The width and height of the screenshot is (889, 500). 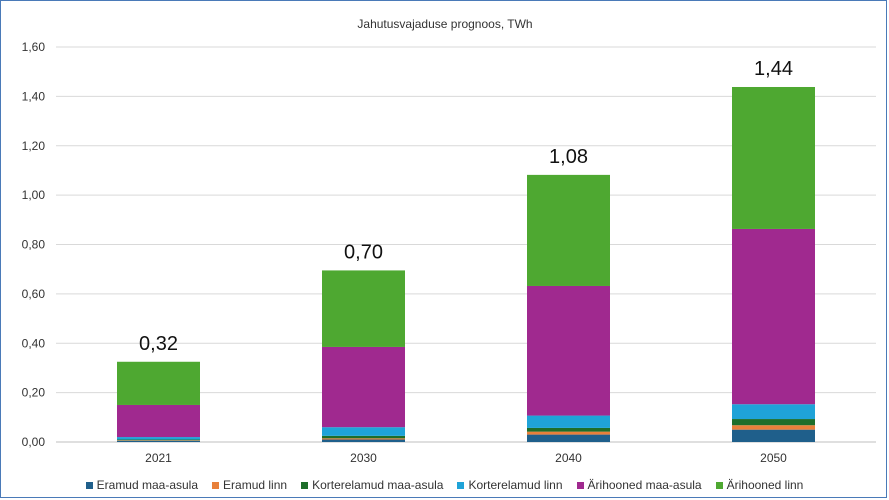 I want to click on legend-item: Ärihooned linn, so click(x=759, y=485).